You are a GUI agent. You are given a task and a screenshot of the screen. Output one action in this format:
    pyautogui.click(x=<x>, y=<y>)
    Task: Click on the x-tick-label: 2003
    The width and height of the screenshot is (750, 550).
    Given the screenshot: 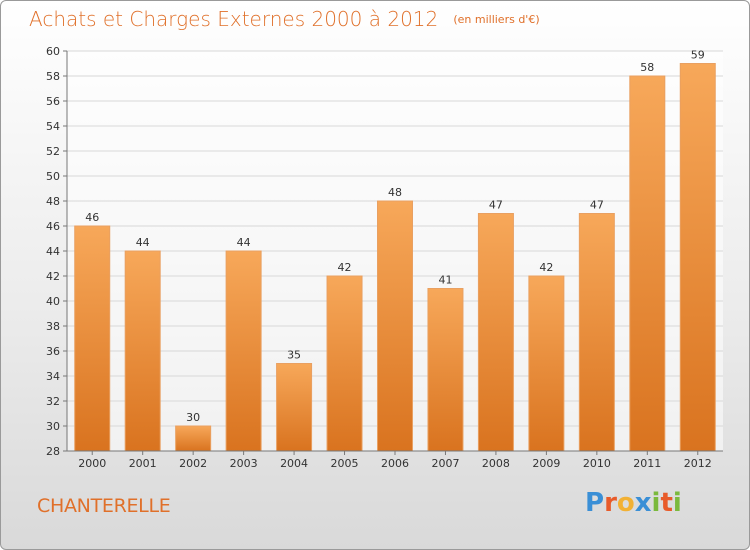 What is the action you would take?
    pyautogui.click(x=244, y=463)
    